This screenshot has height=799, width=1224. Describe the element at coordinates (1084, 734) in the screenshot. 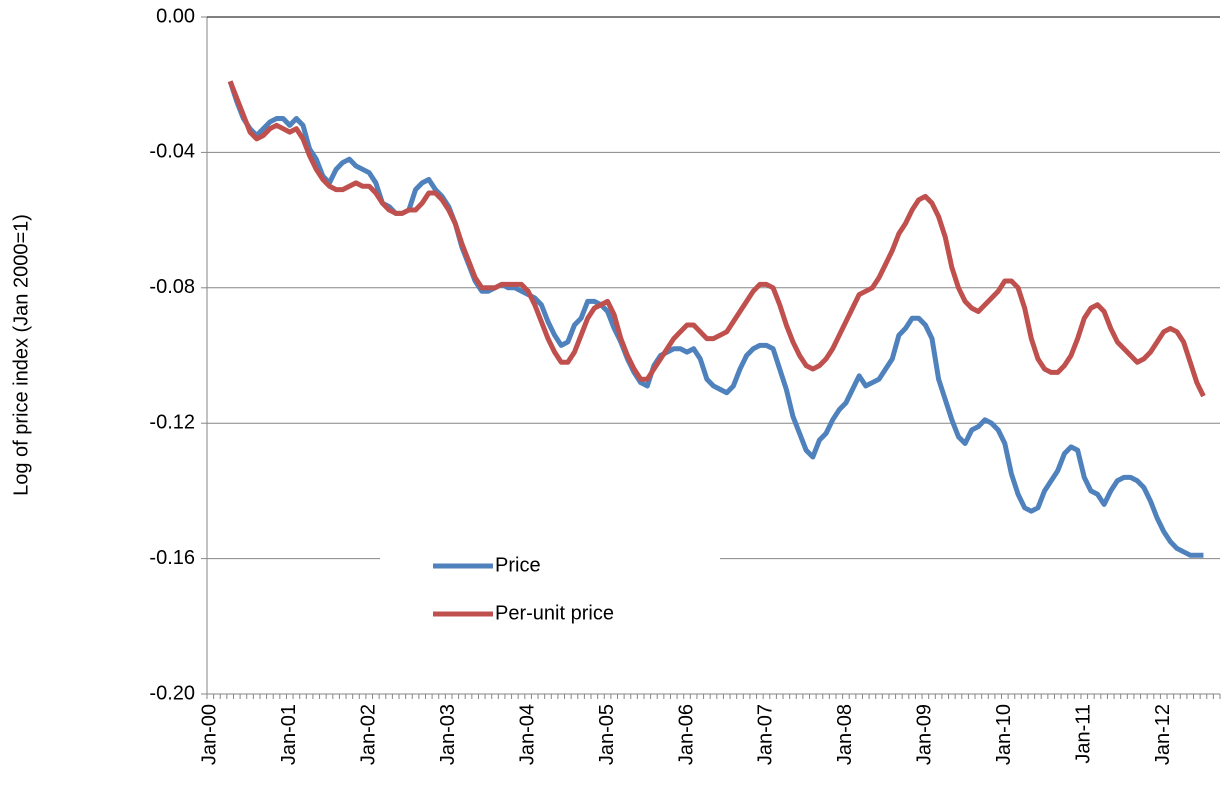

I see `x-tick-label: Jan-11` at that location.